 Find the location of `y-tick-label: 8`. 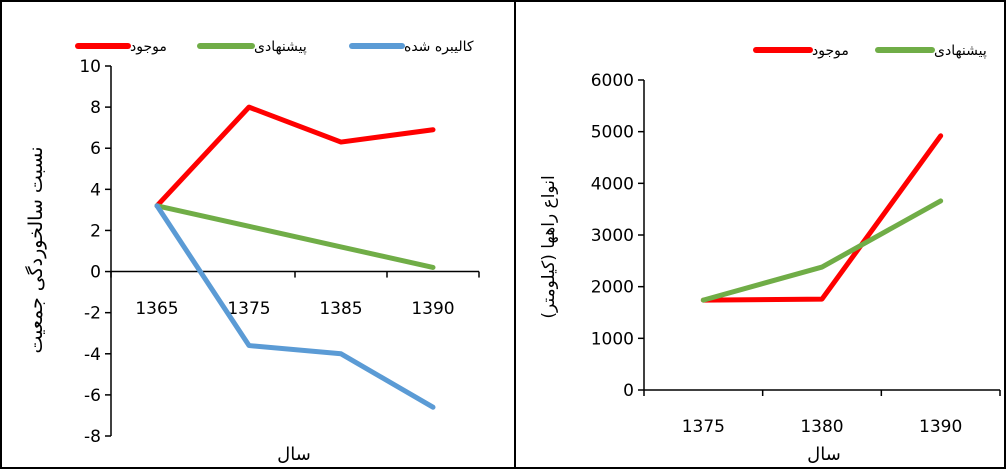

y-tick-label: 8 is located at coordinates (95, 108).